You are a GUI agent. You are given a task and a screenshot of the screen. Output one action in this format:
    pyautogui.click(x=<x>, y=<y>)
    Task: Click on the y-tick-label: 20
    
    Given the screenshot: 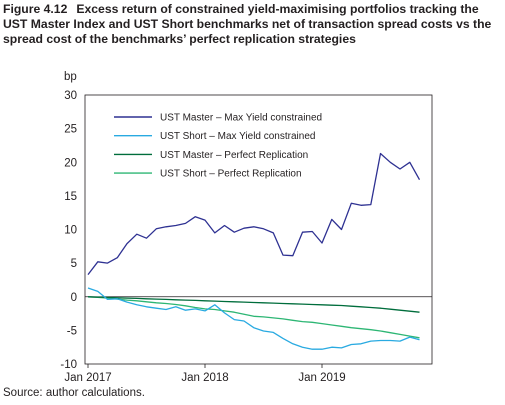 What is the action you would take?
    pyautogui.click(x=70, y=163)
    